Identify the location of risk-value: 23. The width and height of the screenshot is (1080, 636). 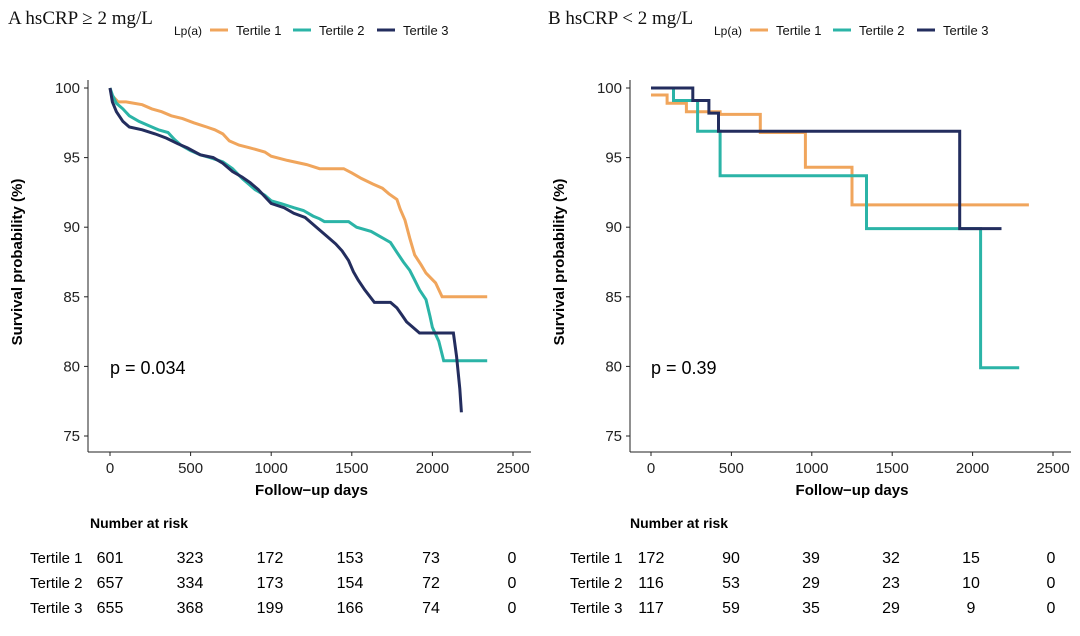
(891, 583).